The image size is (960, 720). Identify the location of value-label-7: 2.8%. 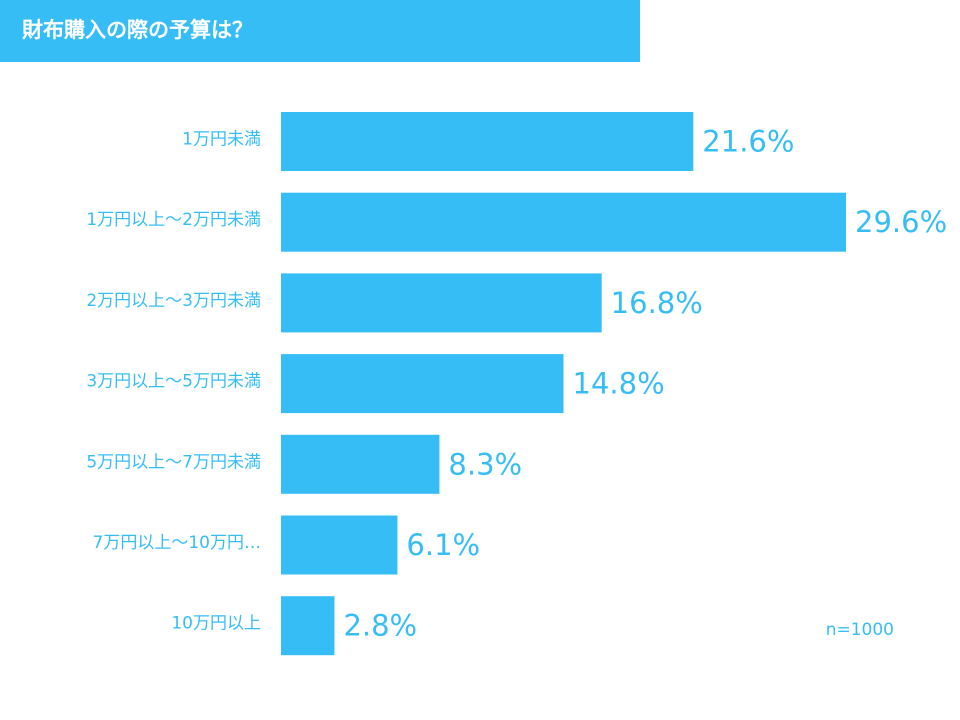
(380, 626).